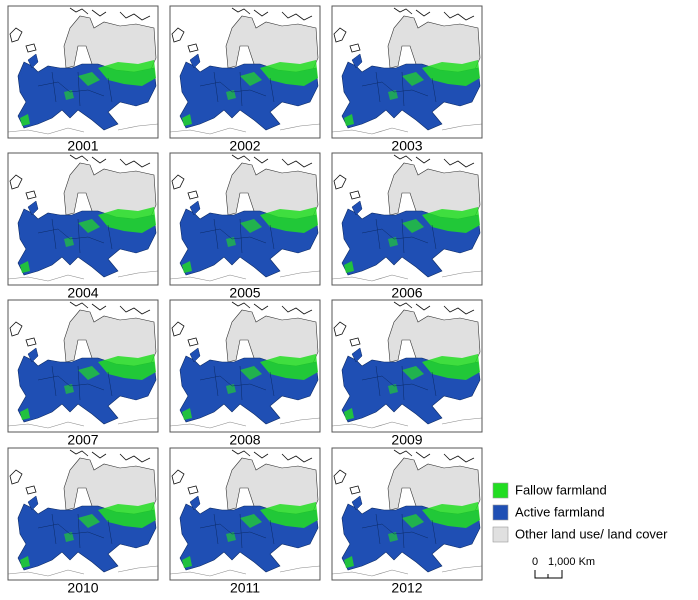 The width and height of the screenshot is (698, 600). I want to click on map-panel: 2001, so click(83, 79).